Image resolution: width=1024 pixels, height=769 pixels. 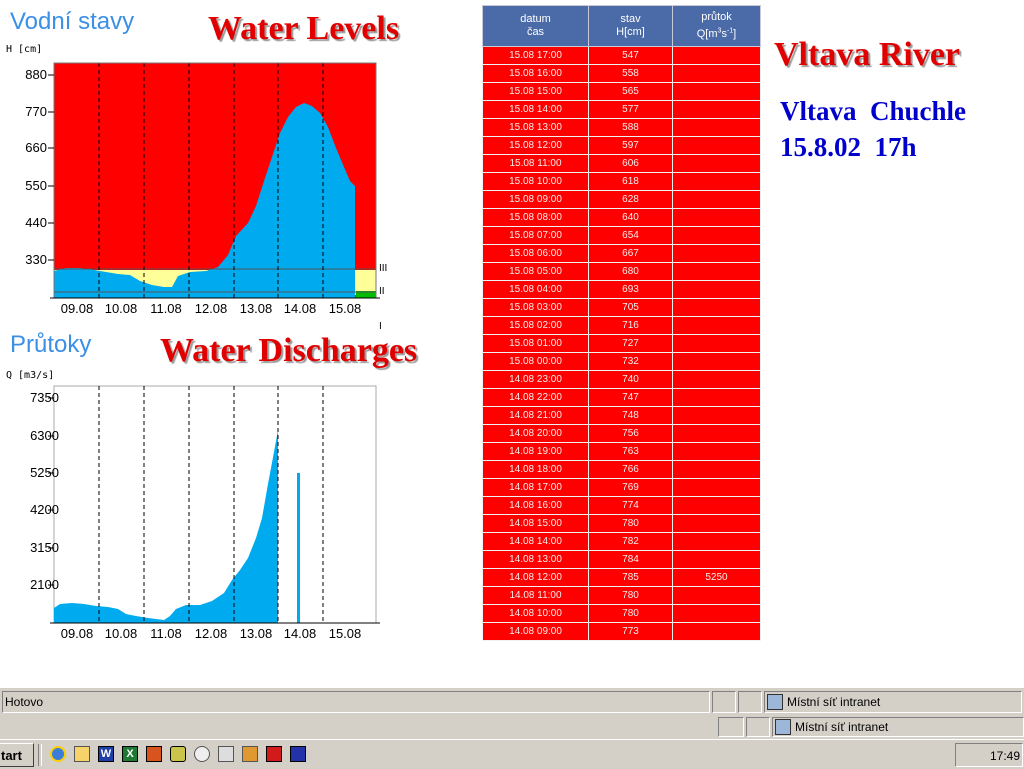 I want to click on discharges-unit: Q [m3/s], so click(x=30, y=375).